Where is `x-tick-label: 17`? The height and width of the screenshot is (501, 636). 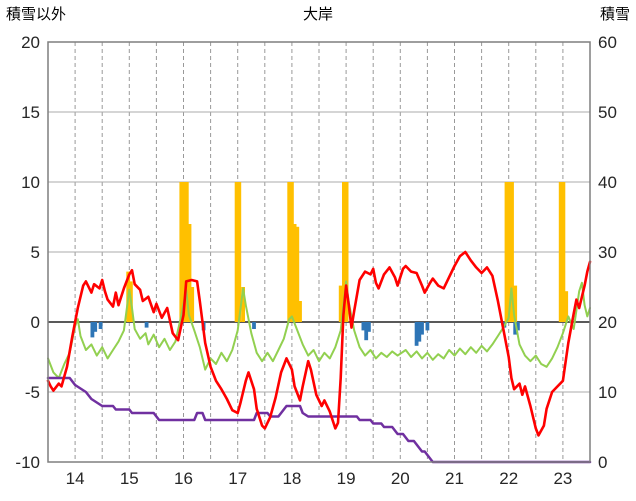
x-tick-label: 17 is located at coordinates (237, 478).